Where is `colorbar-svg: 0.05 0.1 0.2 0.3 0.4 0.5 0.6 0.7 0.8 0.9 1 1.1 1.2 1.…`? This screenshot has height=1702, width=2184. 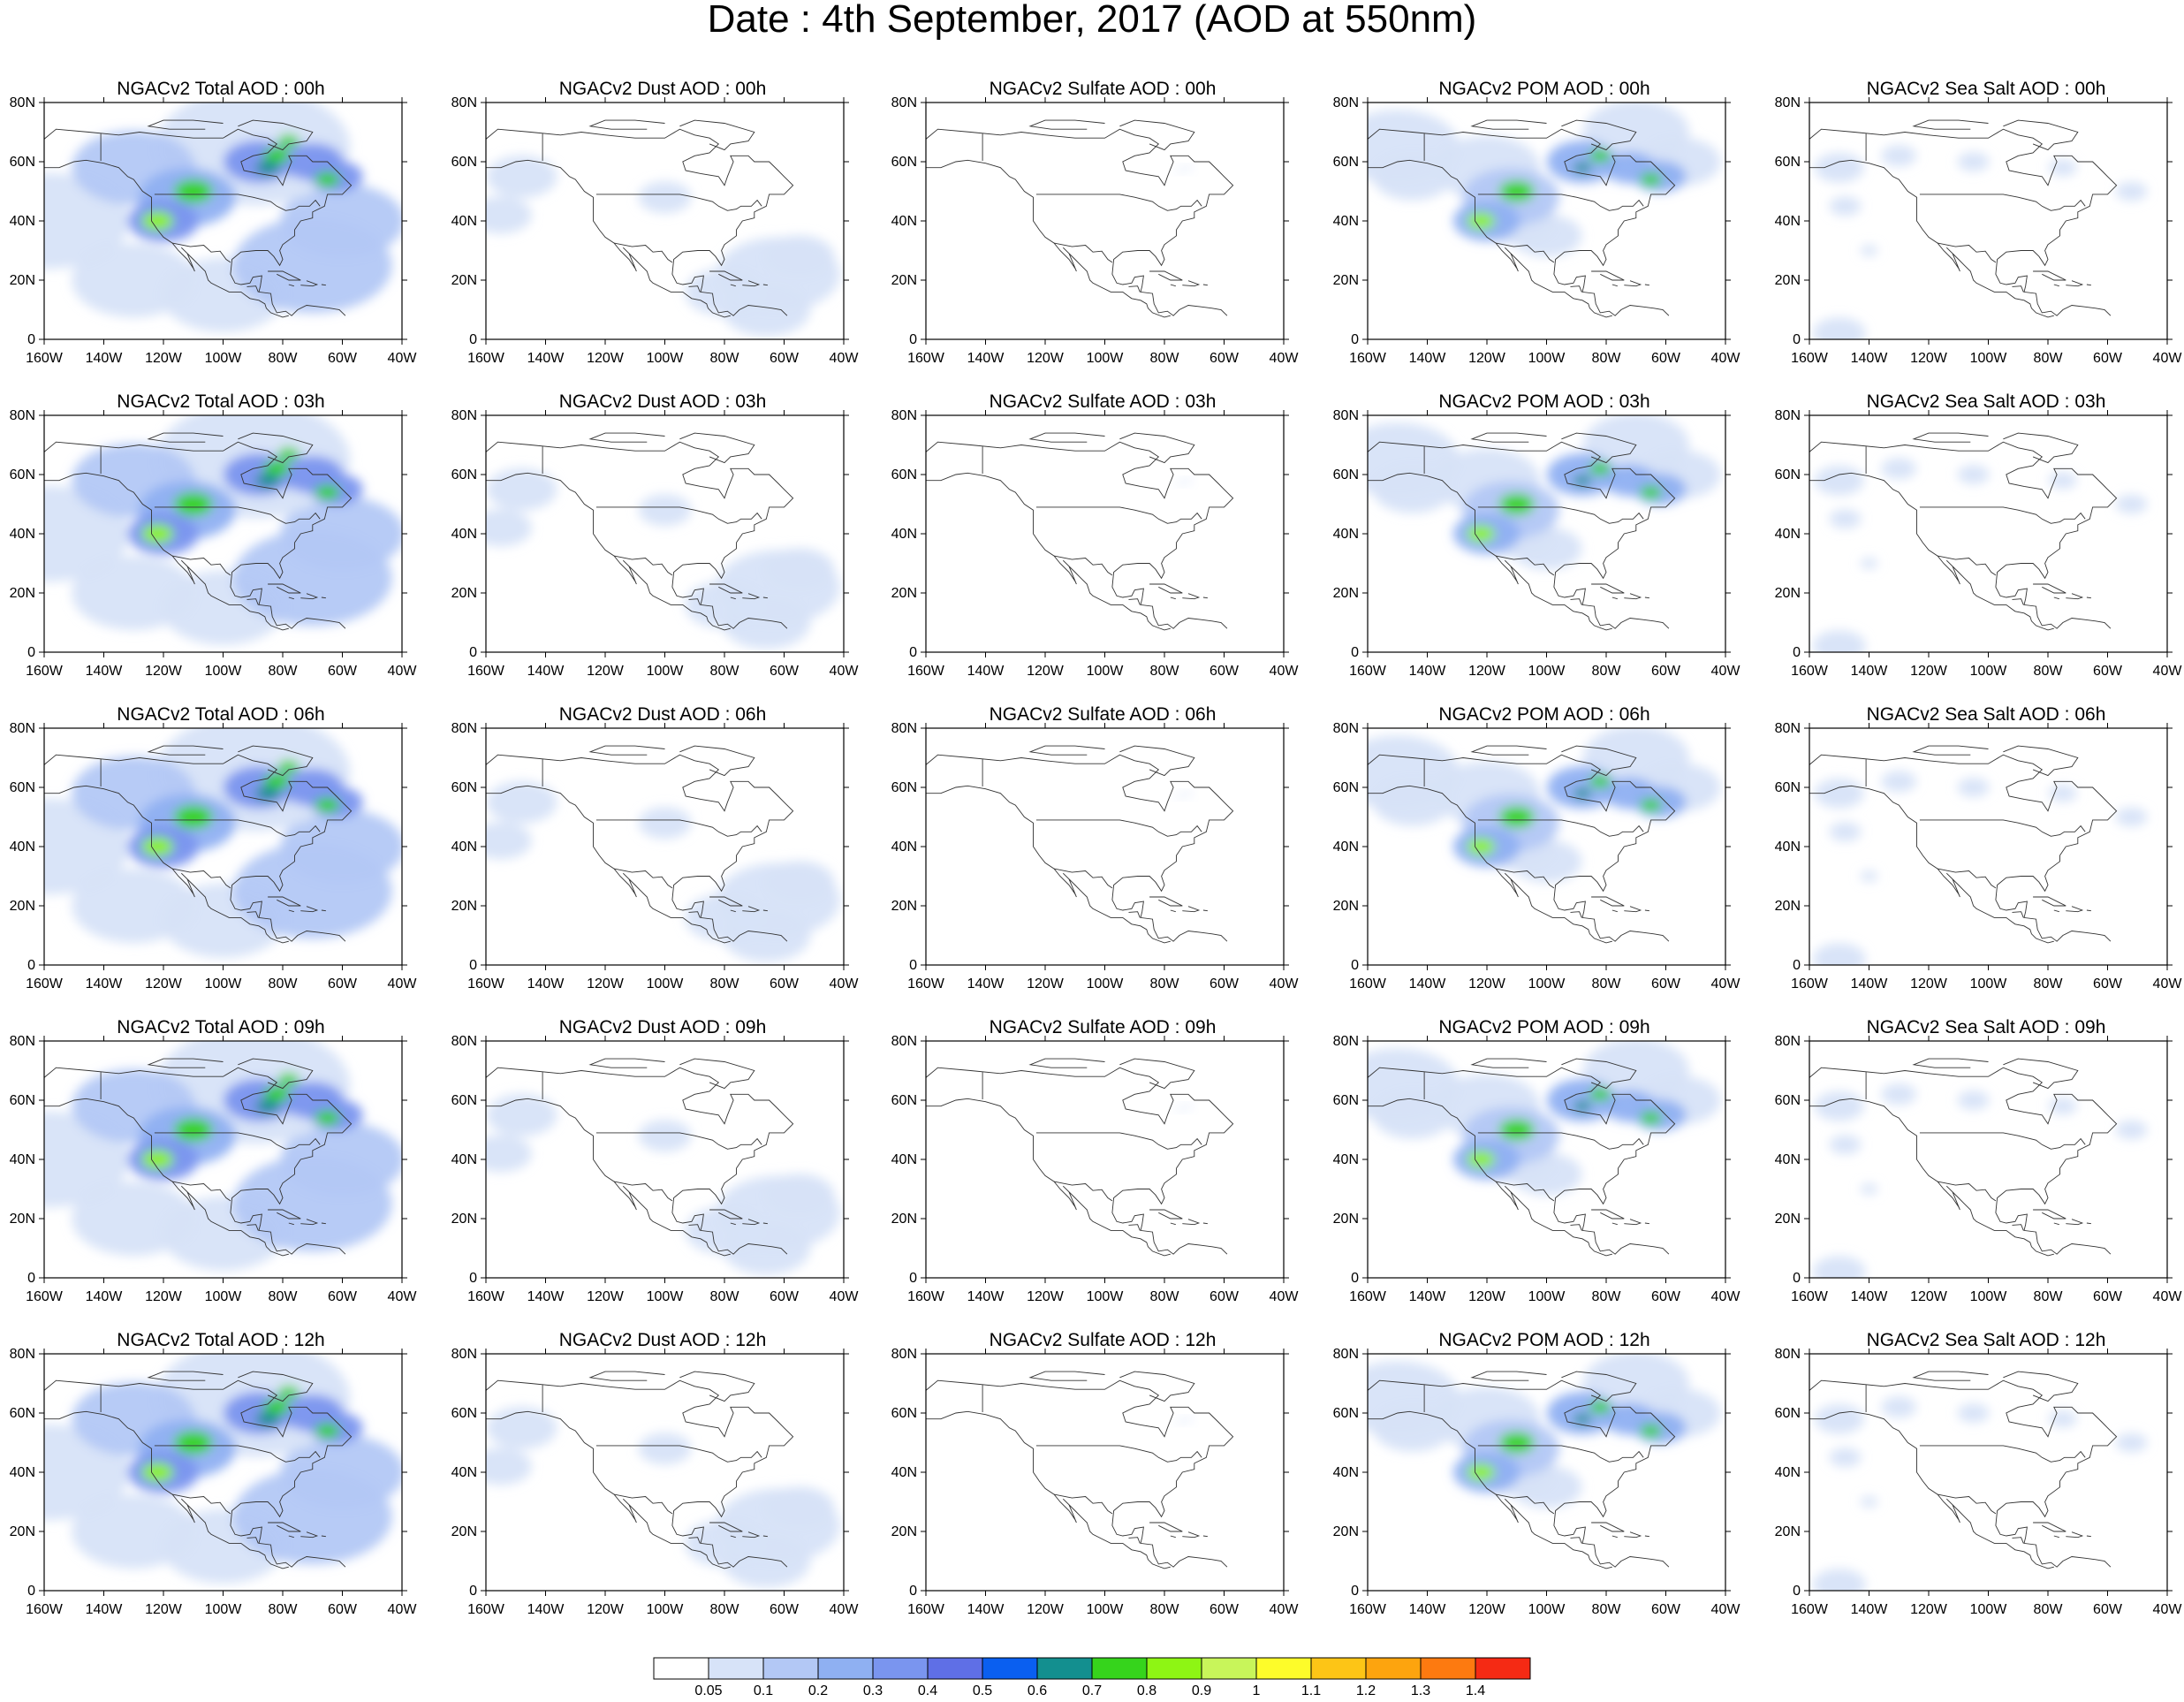
colorbar-svg: 0.05 0.1 0.2 0.3 0.4 0.5 0.6 0.7 0.8 0.9 1 1.1 1.2 1.… is located at coordinates (1092, 1677).